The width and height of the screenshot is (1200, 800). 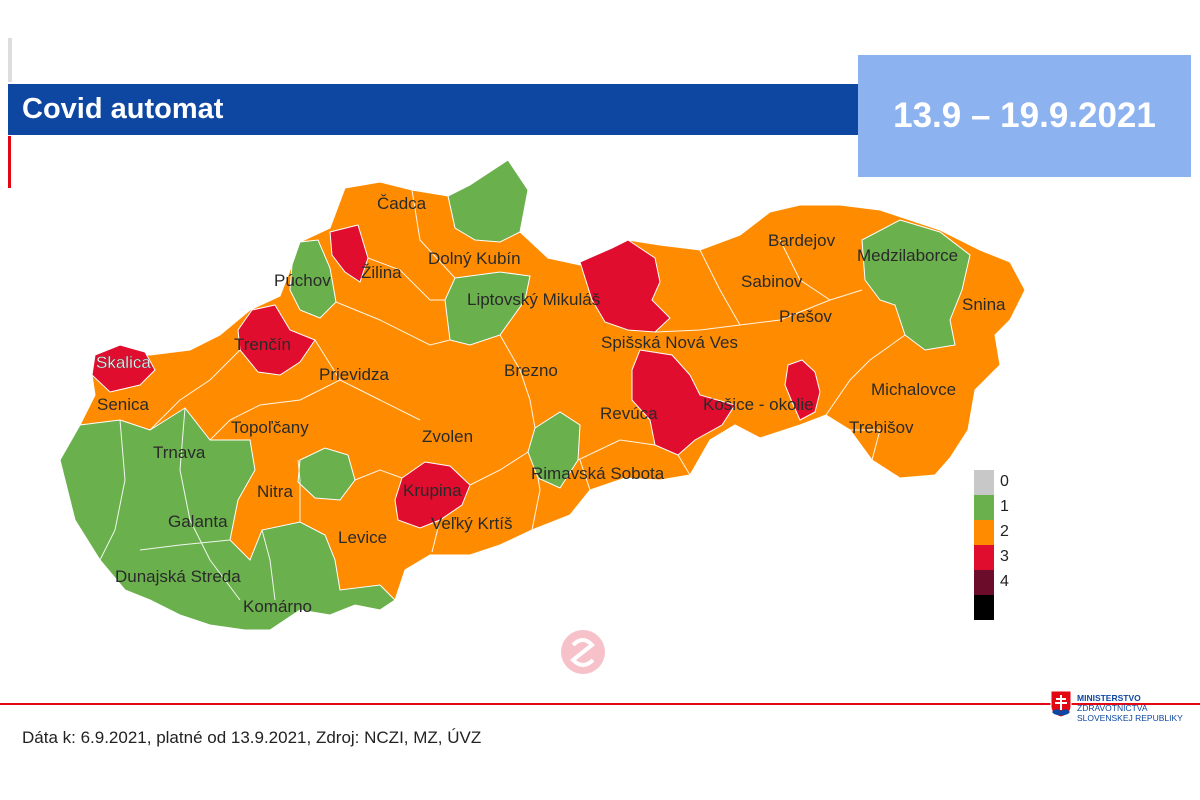 What do you see at coordinates (326, 474) in the screenshot?
I see `region-zlate-moravce-green` at bounding box center [326, 474].